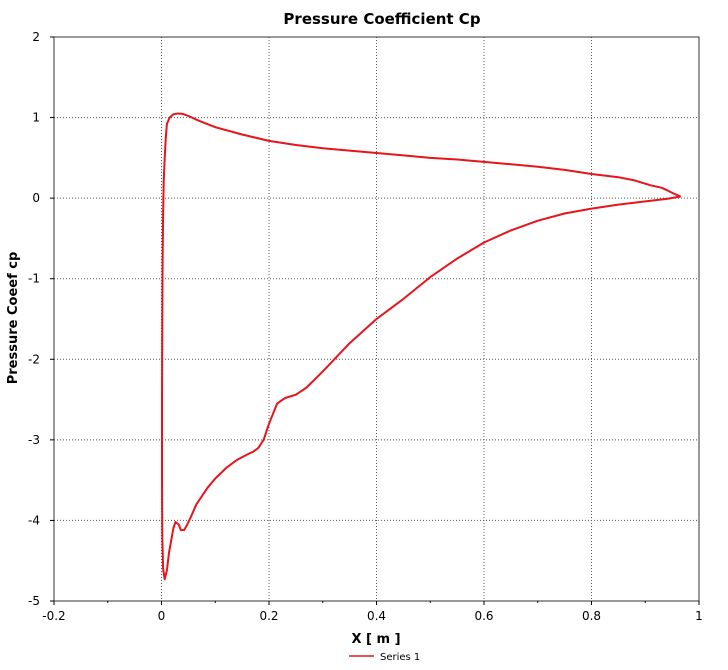 This screenshot has width=728, height=670. Describe the element at coordinates (34, 520) in the screenshot. I see `y-tick-label: -4` at that location.